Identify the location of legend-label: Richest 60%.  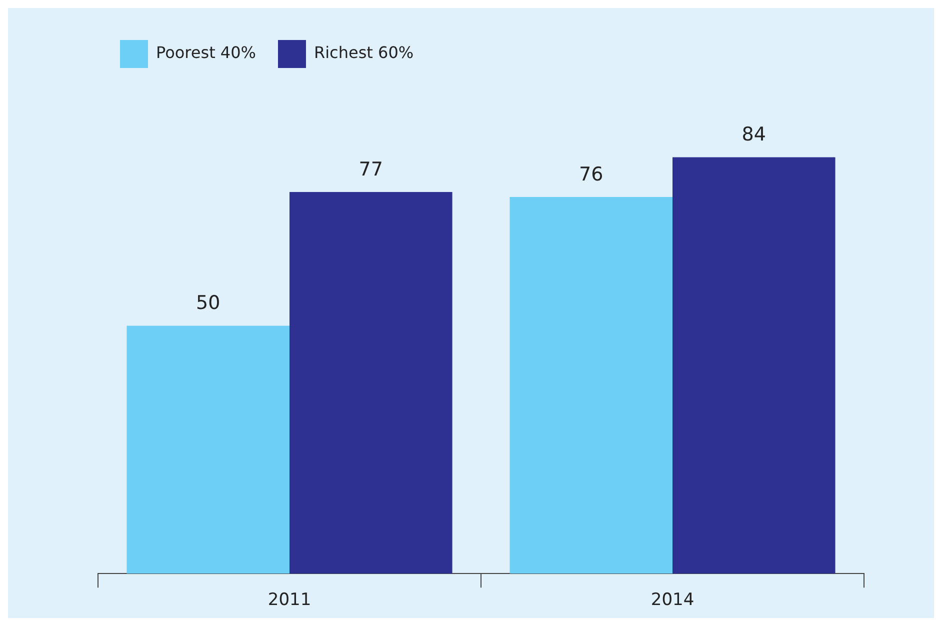
(364, 52).